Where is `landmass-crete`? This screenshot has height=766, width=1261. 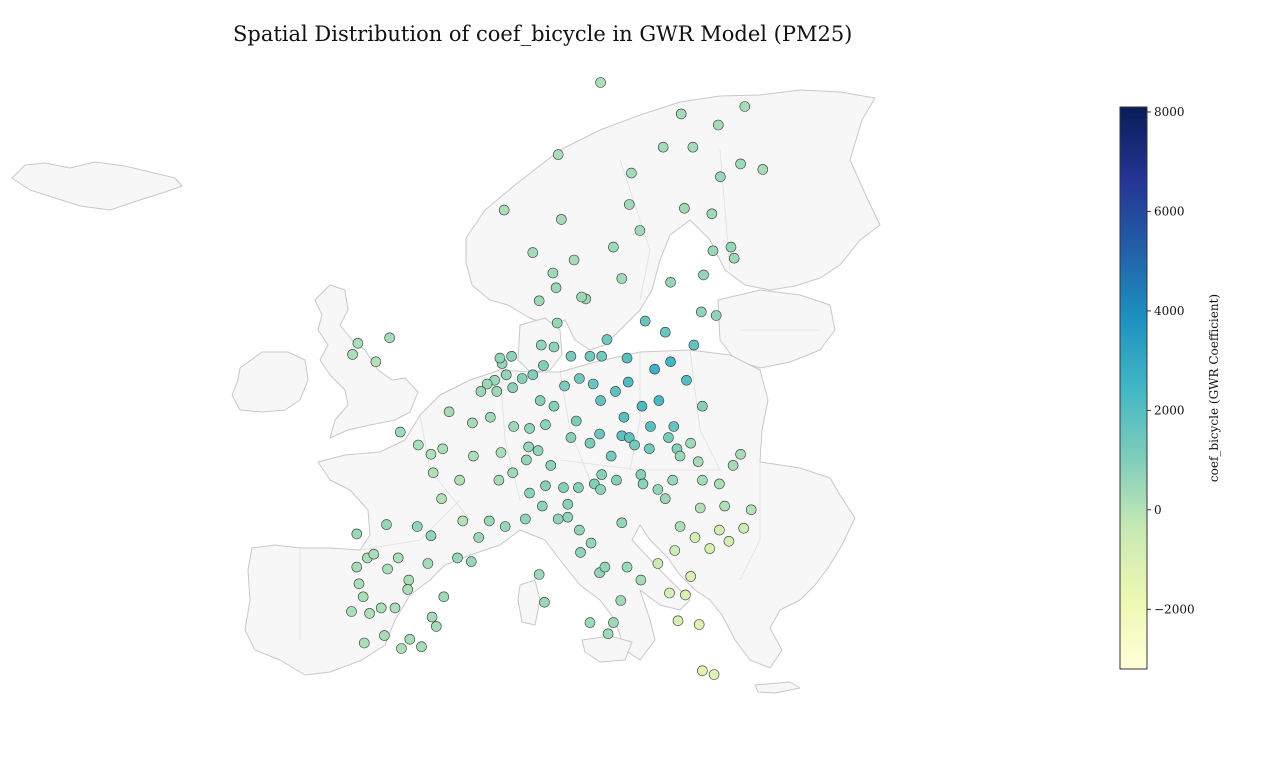
landmass-crete is located at coordinates (777, 687).